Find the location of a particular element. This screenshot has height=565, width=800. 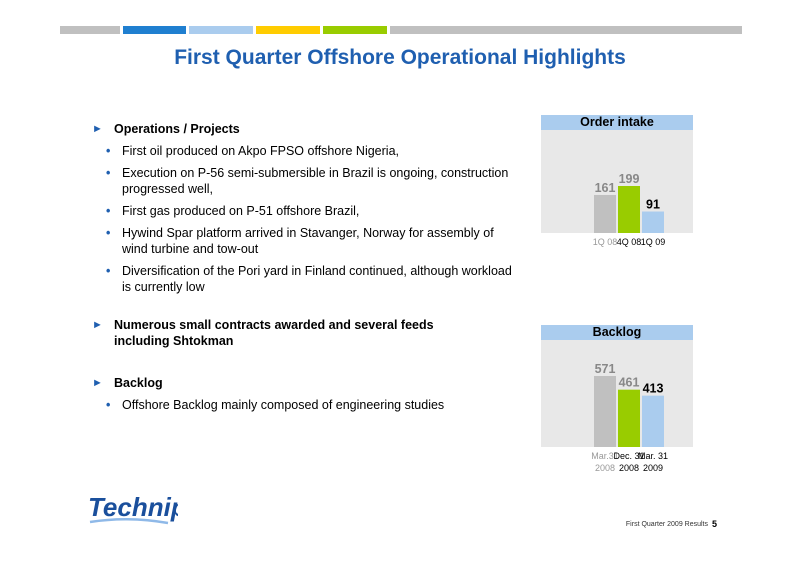

chart-title: Order intake is located at coordinates (617, 122).